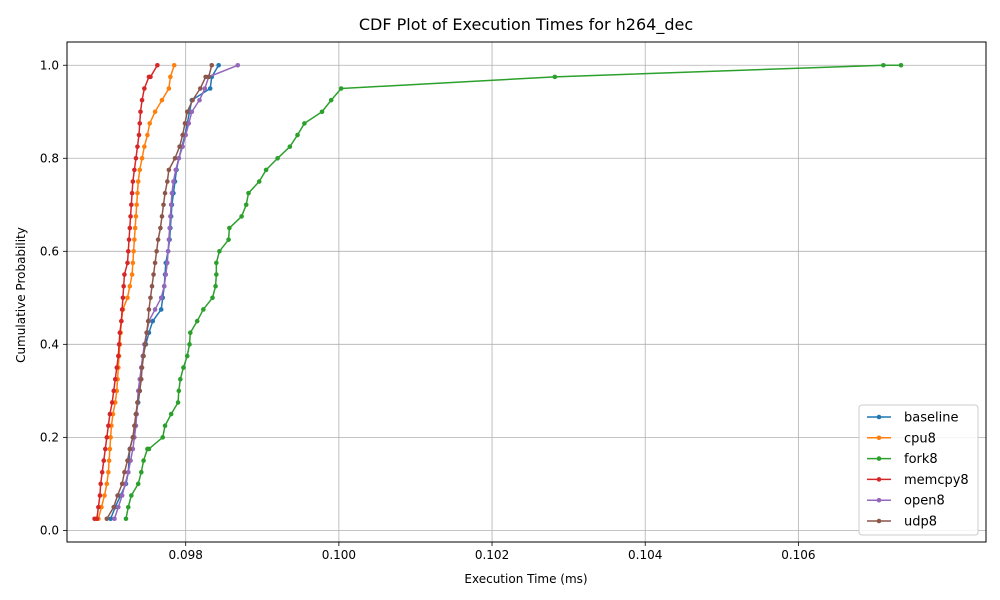 This screenshot has height=600, width=1000. I want to click on legend-entry-udp8: udp8, so click(902, 522).